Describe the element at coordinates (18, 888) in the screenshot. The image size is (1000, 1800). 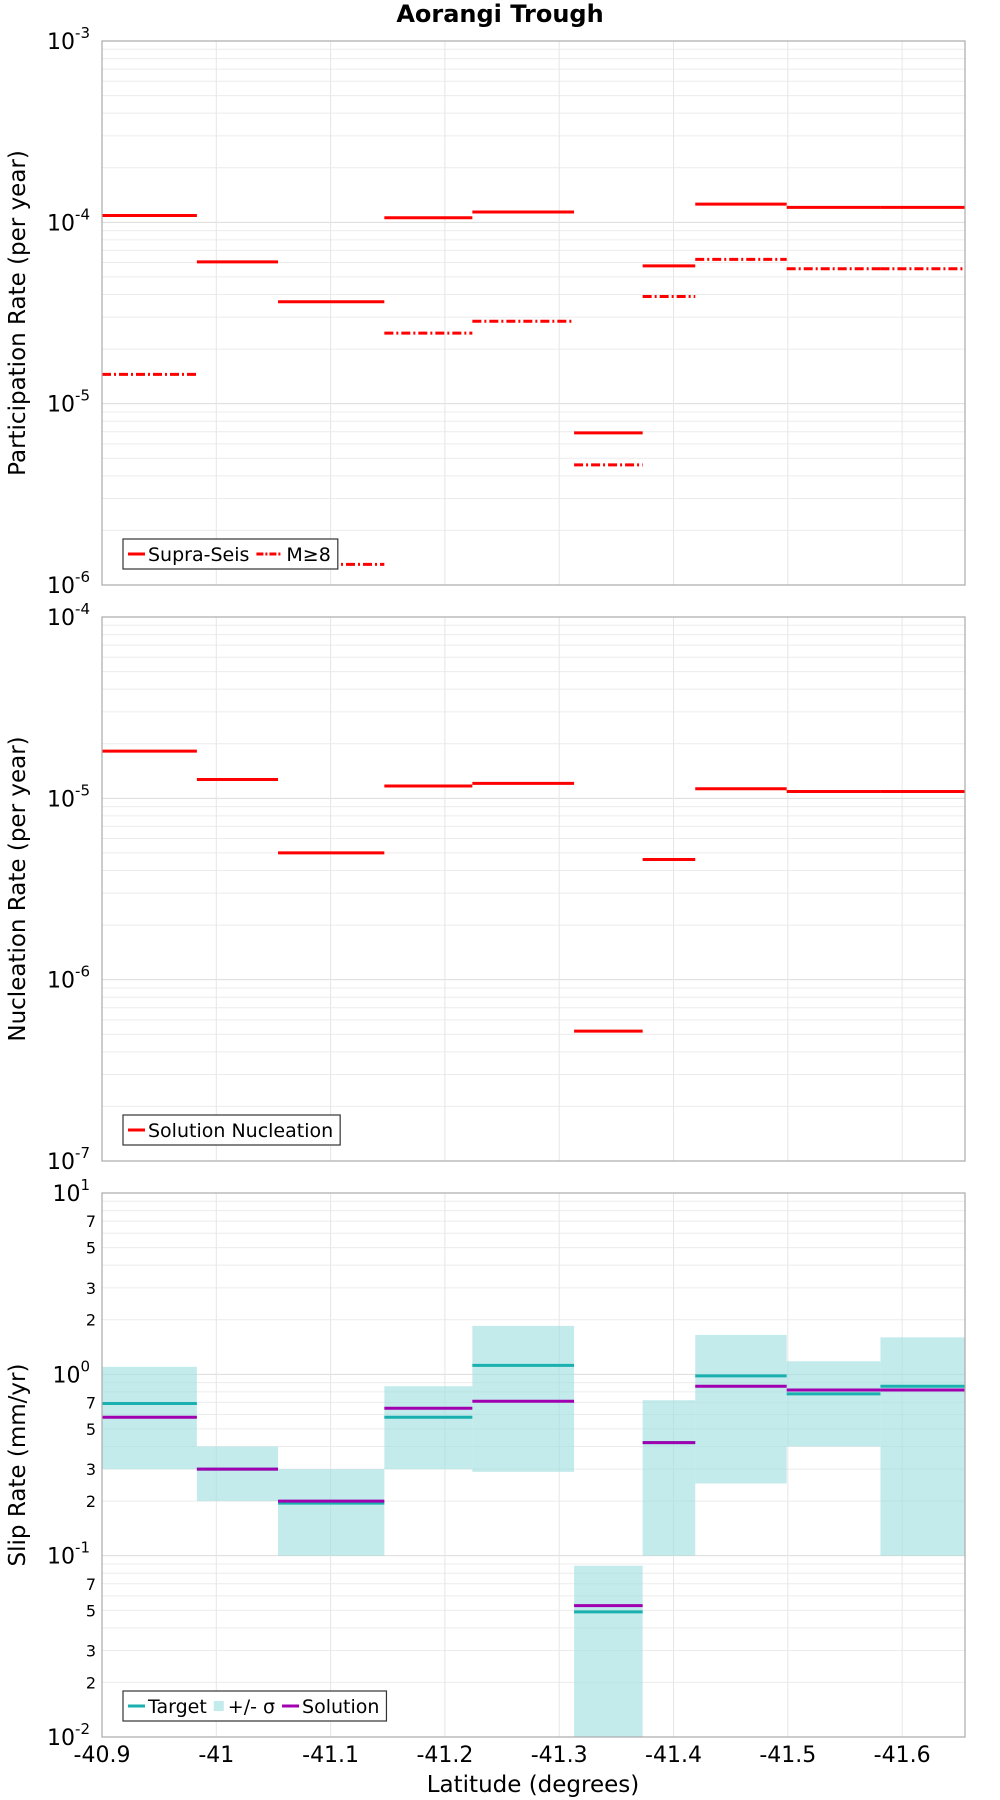
I see `y-axis-label: Nucleation Rate (per year)` at that location.